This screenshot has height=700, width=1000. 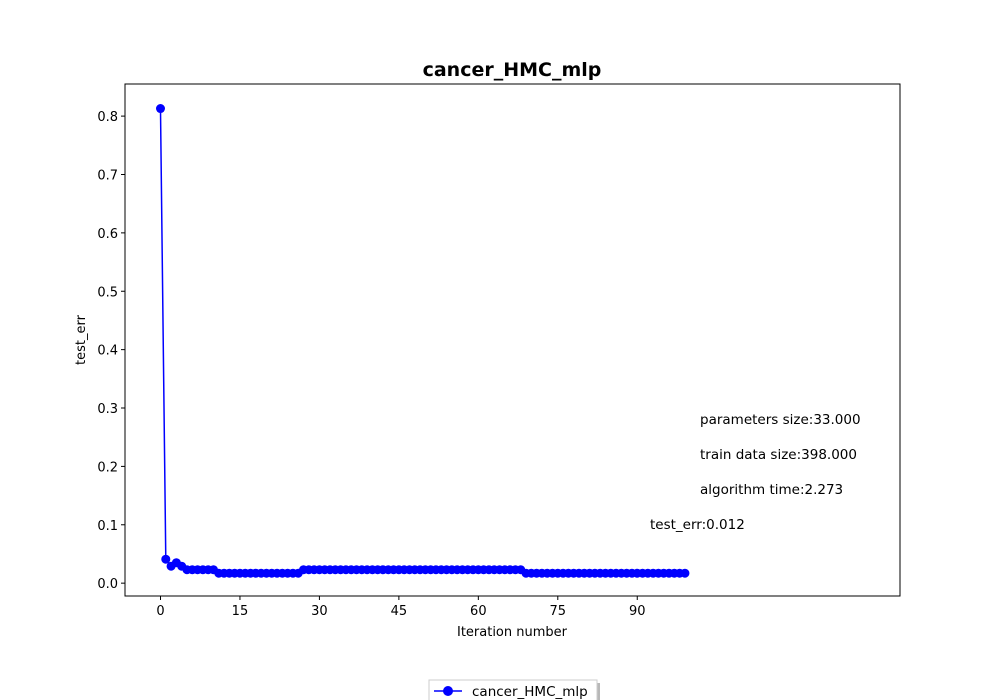 I want to click on y-tick-label: 0.6, so click(x=107, y=234).